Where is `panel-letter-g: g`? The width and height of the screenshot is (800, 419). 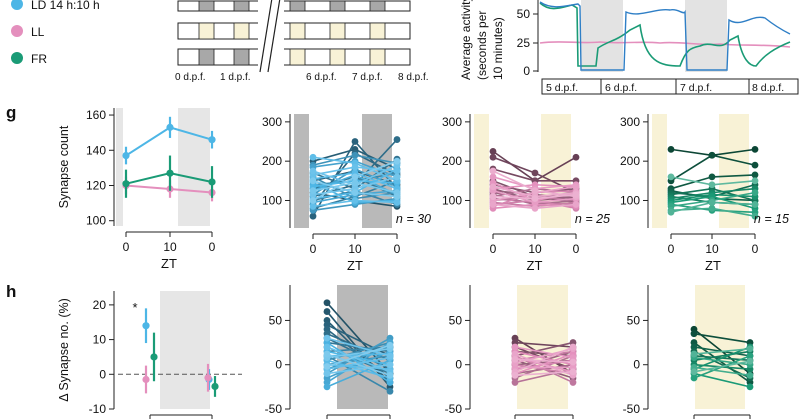
panel-letter-g: g is located at coordinates (11, 112).